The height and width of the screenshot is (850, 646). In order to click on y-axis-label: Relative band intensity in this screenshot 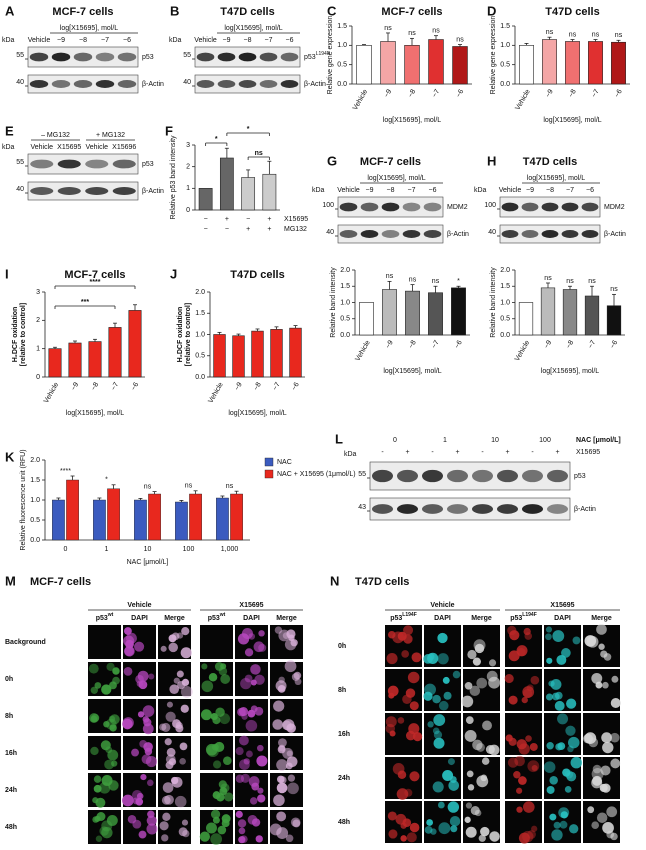, I will do `click(493, 302)`.